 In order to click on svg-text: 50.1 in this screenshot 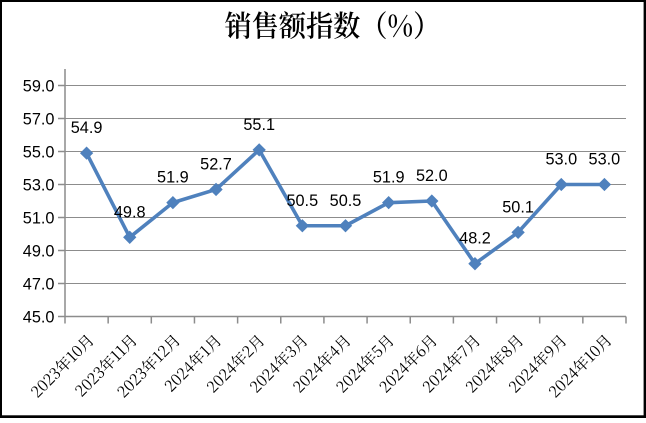, I will do `click(518, 207)`.